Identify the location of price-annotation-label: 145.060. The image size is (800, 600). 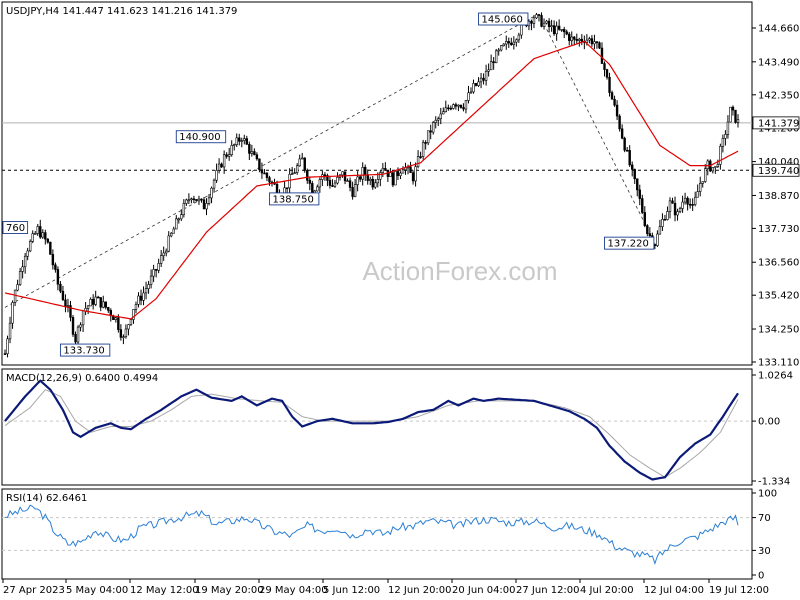
(502, 20).